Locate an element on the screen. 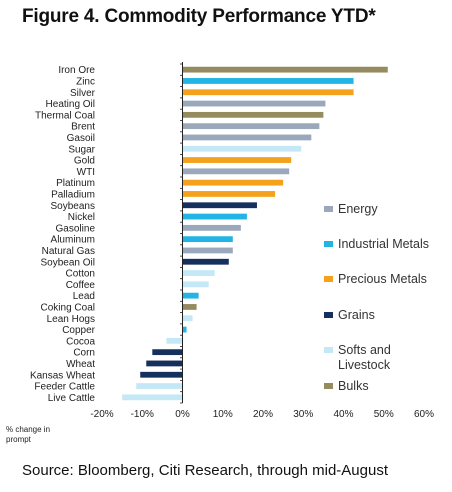 The height and width of the screenshot is (492, 452). bar-wti is located at coordinates (236, 171).